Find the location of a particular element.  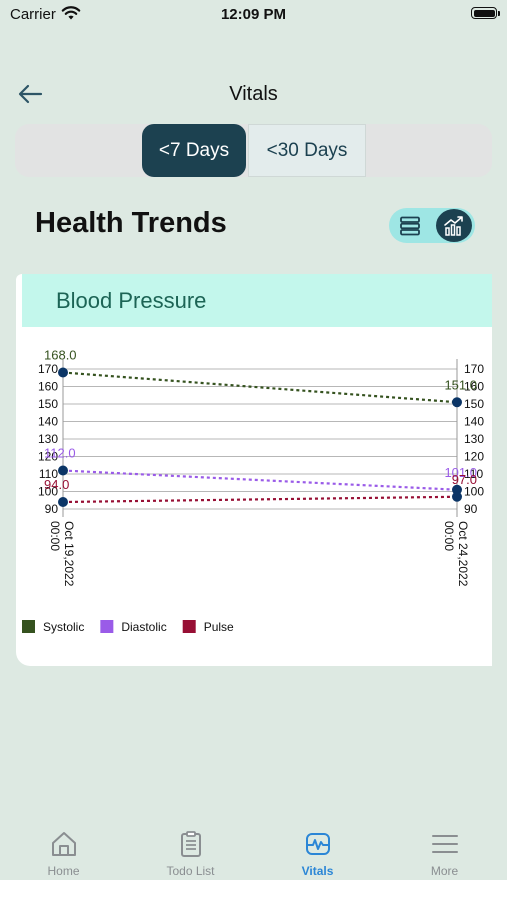

data-label-systolic: 168.0 is located at coordinates (60, 355).